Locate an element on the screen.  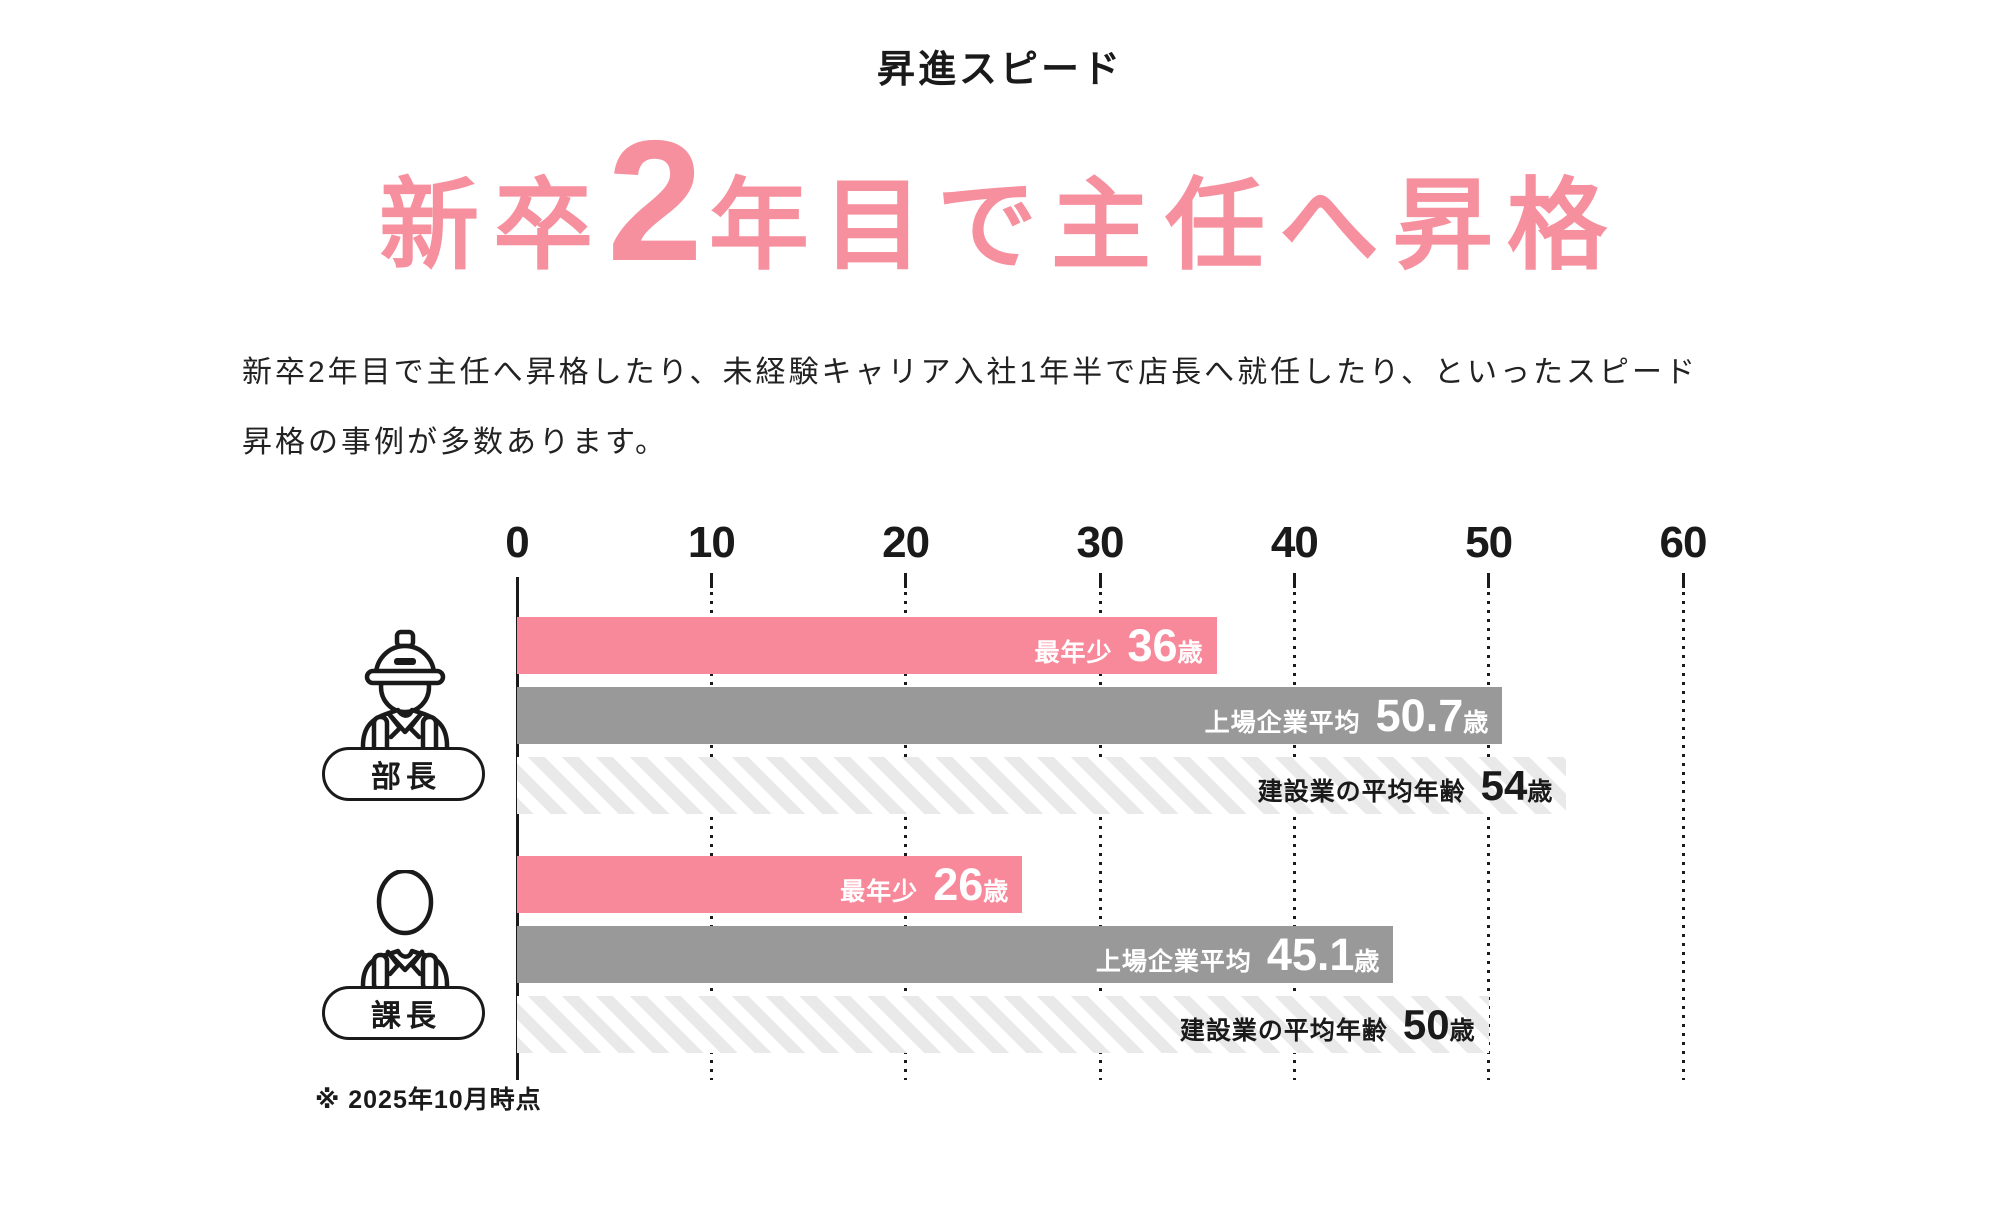
group-label-capsule: 部長 is located at coordinates (403, 774).